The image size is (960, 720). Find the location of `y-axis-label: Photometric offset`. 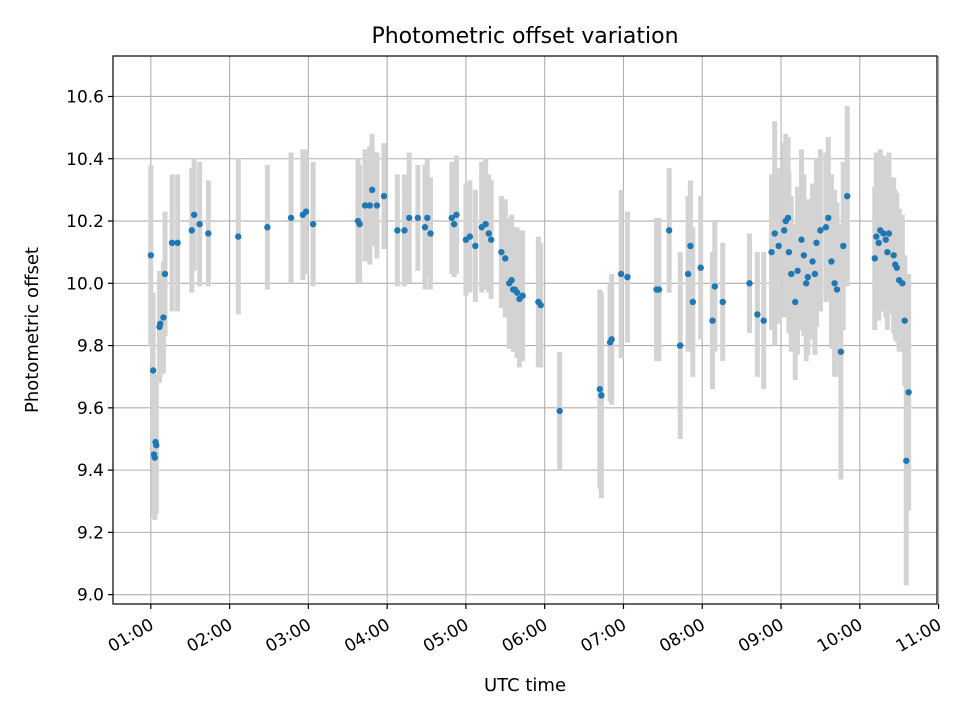

y-axis-label: Photometric offset is located at coordinates (32, 330).